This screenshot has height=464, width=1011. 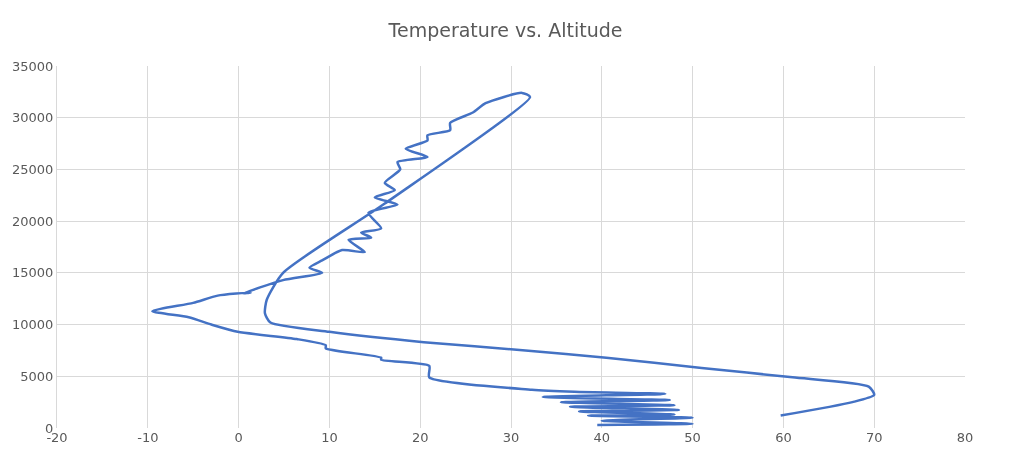 What do you see at coordinates (783, 437) in the screenshot?
I see `x-tick-label: 60` at bounding box center [783, 437].